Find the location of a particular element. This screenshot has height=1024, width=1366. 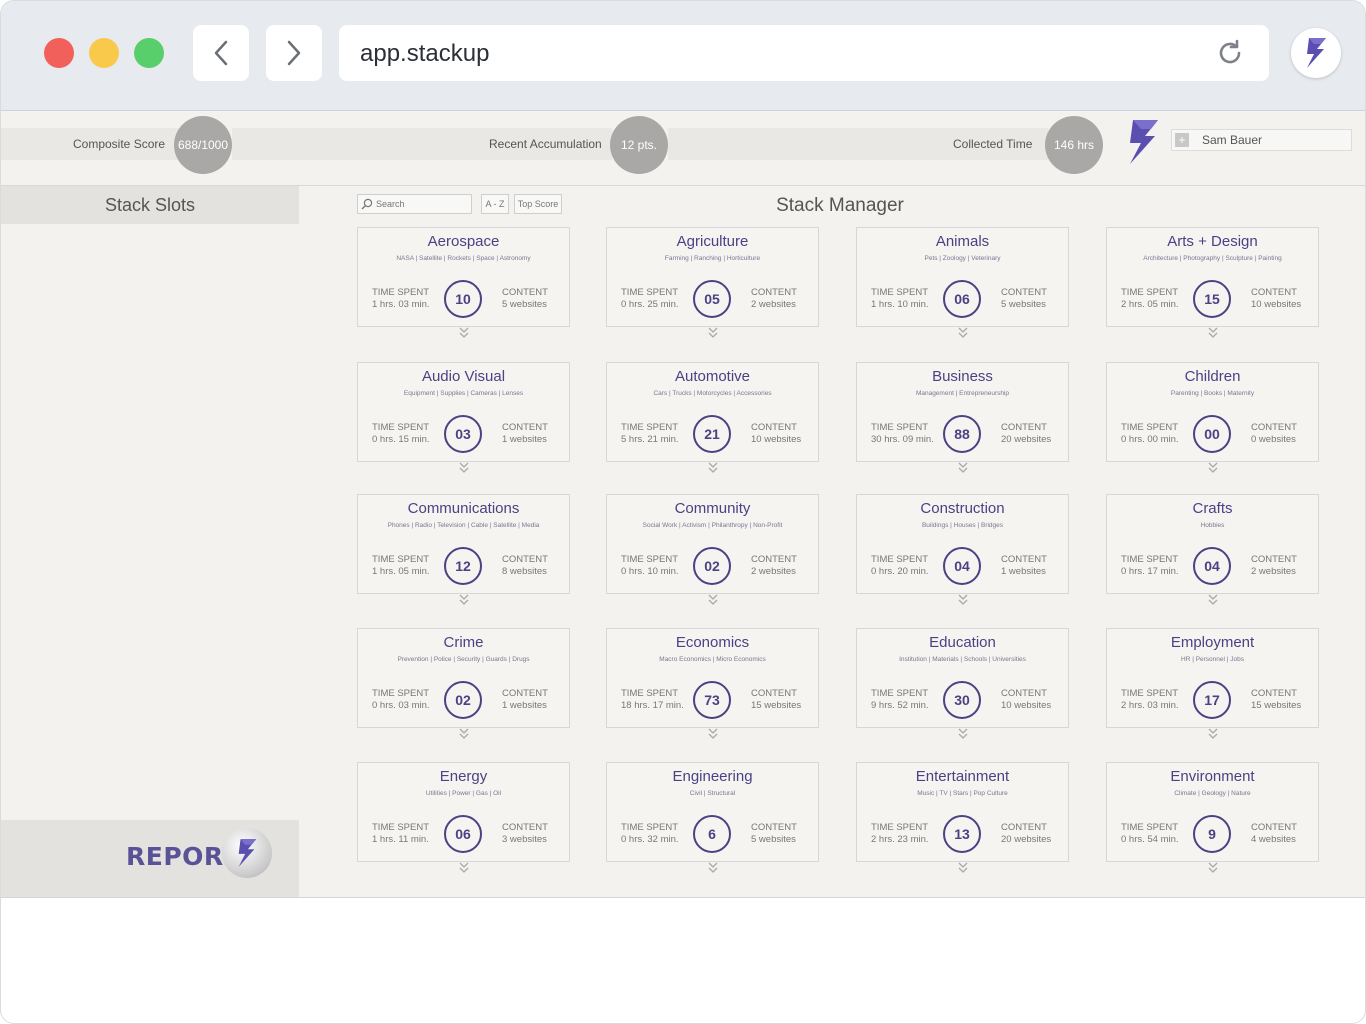

url-text: app.stackup is located at coordinates (425, 53).